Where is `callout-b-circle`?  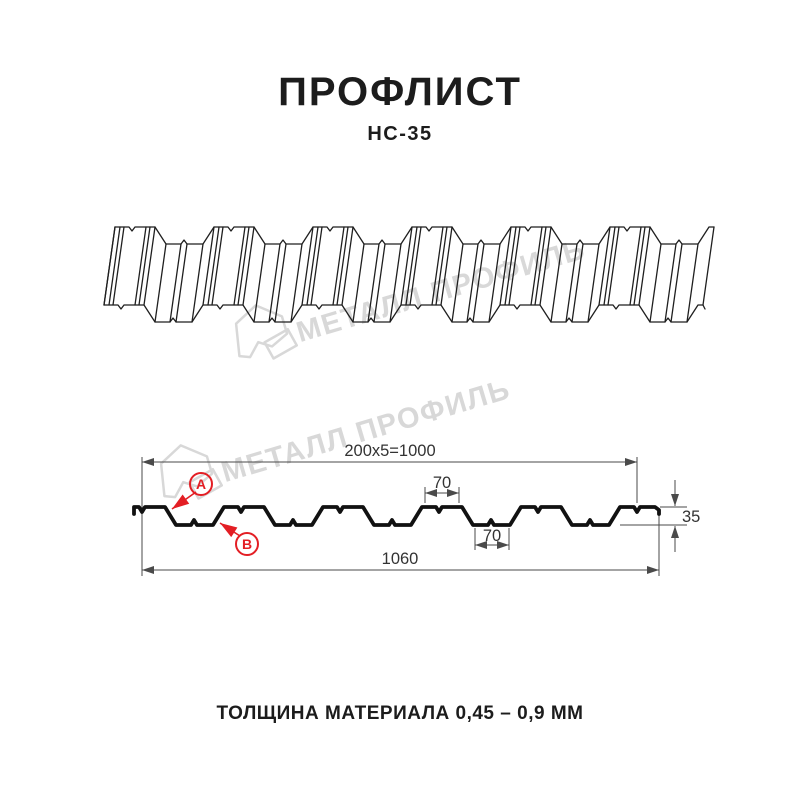 callout-b-circle is located at coordinates (247, 544).